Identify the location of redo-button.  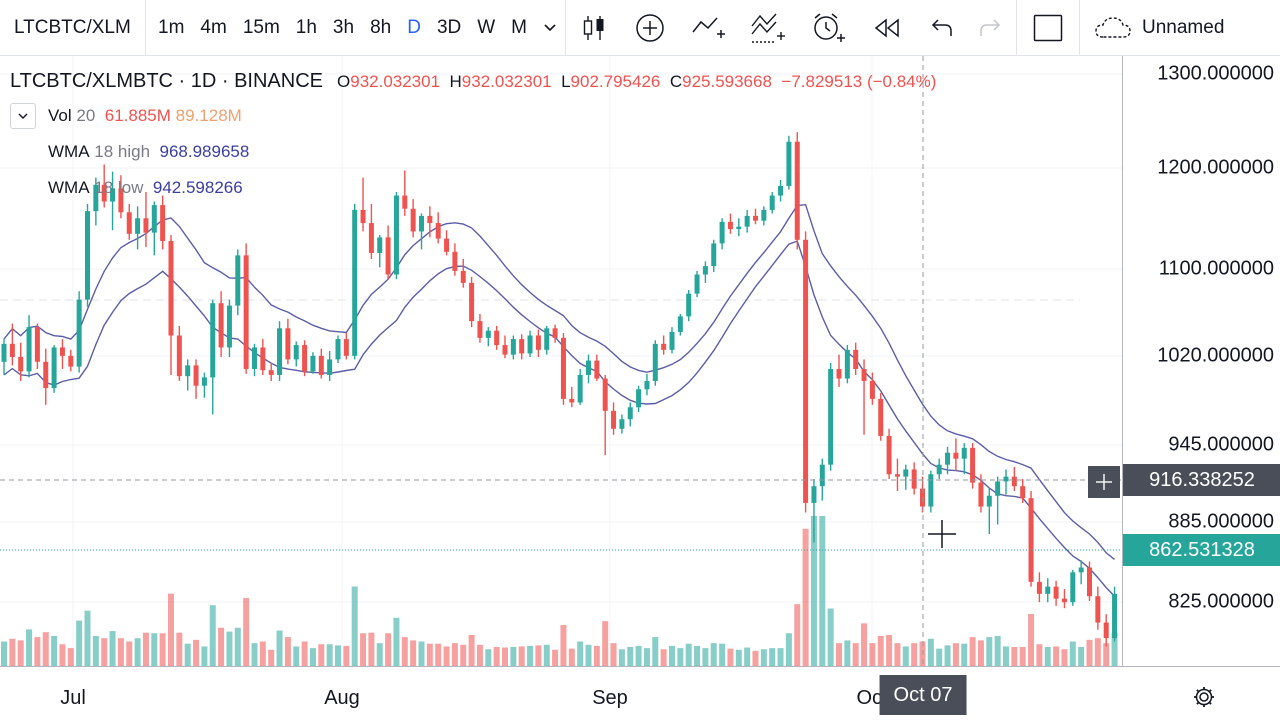
(990, 28).